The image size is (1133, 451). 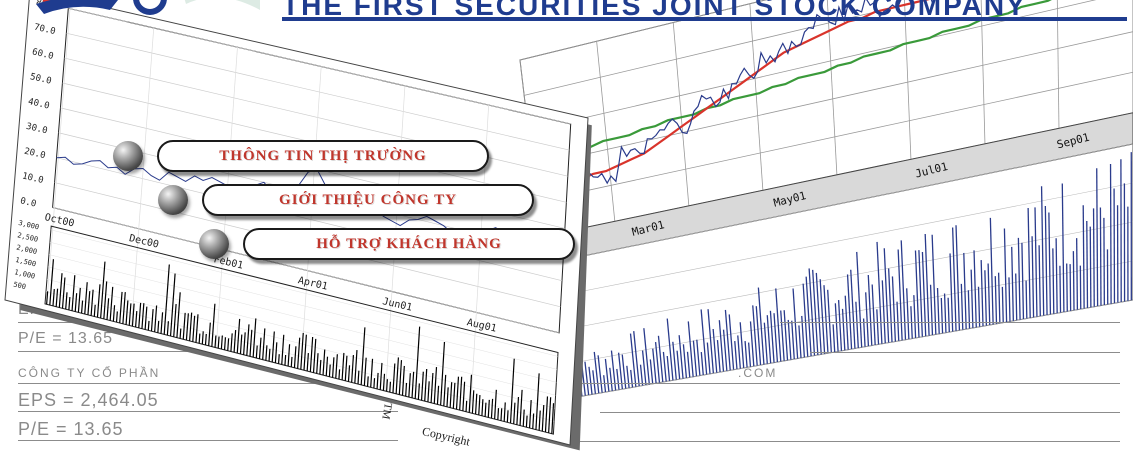 I want to click on menu-item-customer-support: HỖ TRỢ KHÁCH HÀNG, so click(x=387, y=244).